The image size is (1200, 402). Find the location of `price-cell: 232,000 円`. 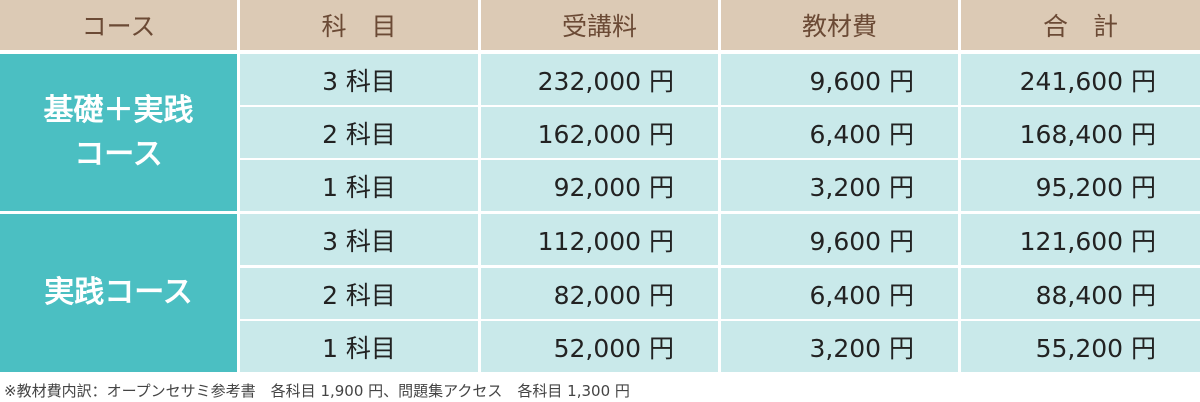

price-cell: 232,000 円 is located at coordinates (599, 79).